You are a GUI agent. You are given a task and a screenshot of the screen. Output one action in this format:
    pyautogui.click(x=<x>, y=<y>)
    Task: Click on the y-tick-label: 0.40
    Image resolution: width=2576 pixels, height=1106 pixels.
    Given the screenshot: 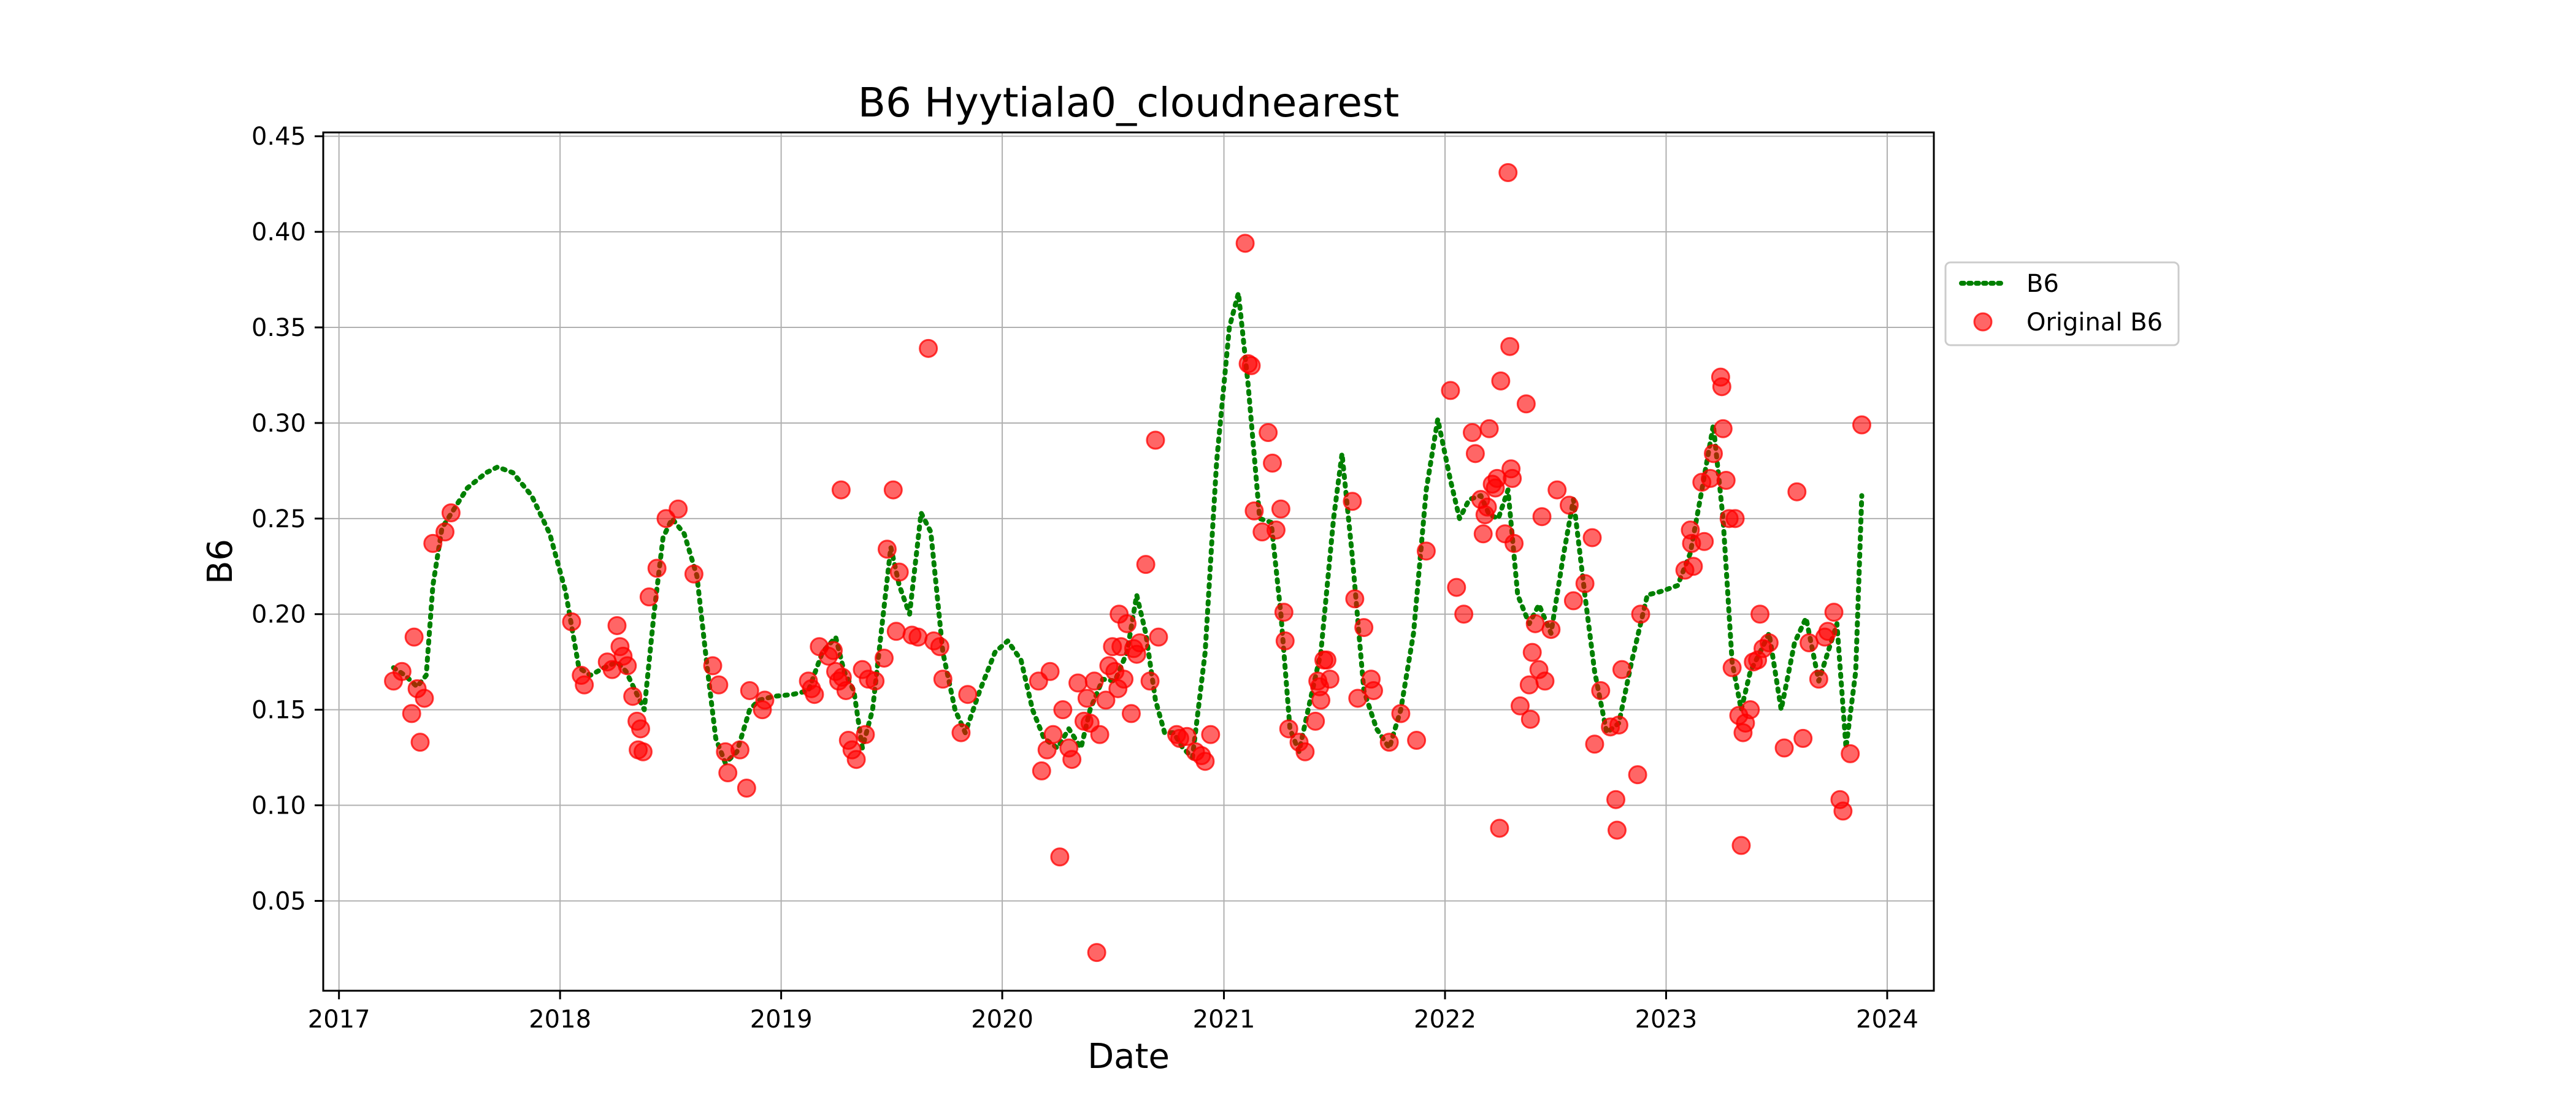 What is the action you would take?
    pyautogui.click(x=278, y=232)
    